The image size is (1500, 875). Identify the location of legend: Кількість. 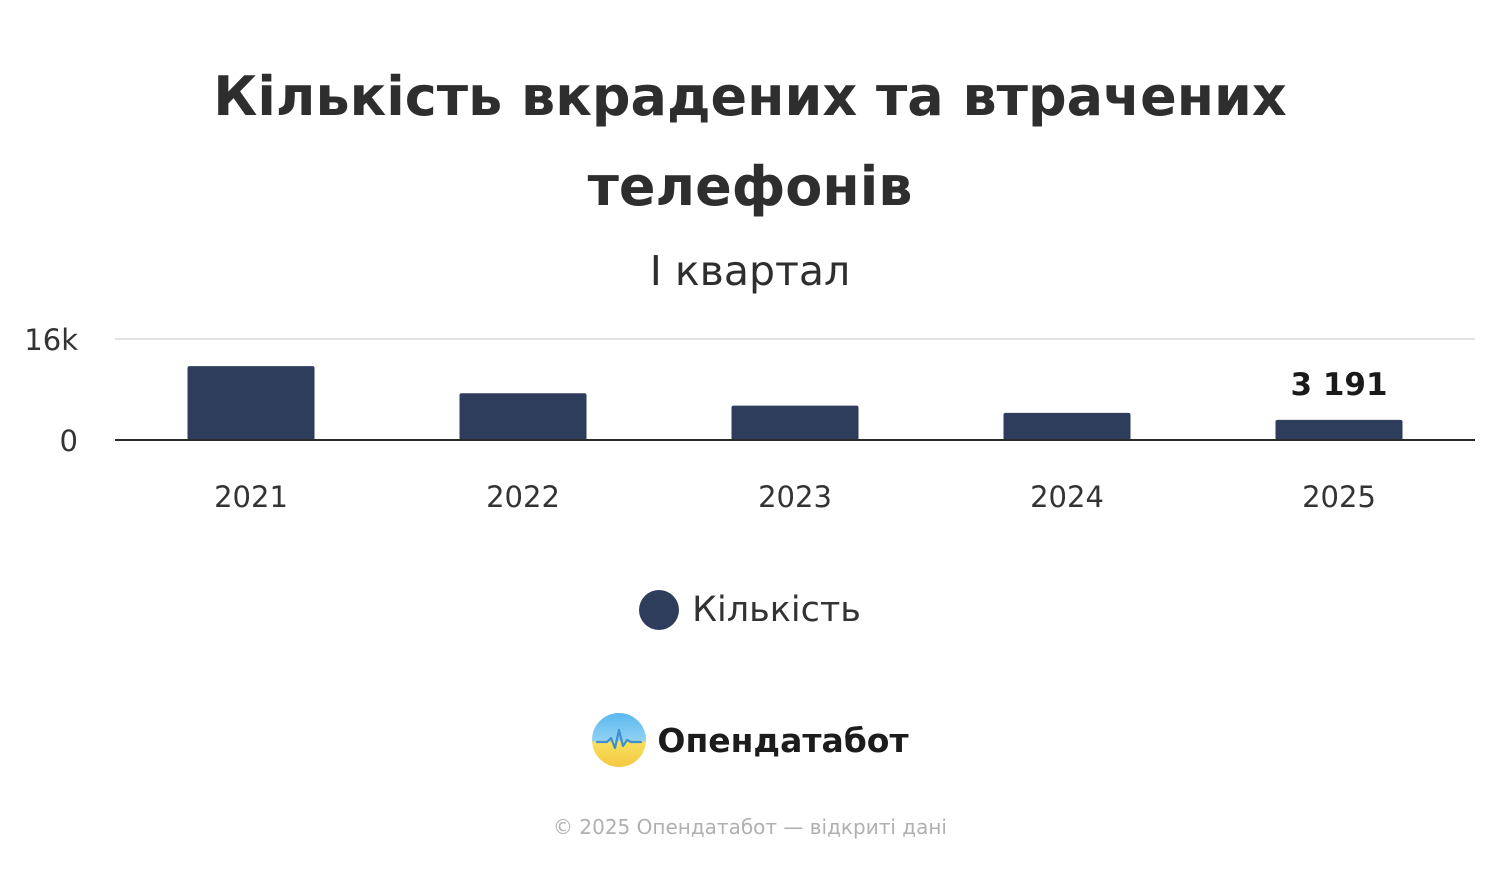
(750, 610).